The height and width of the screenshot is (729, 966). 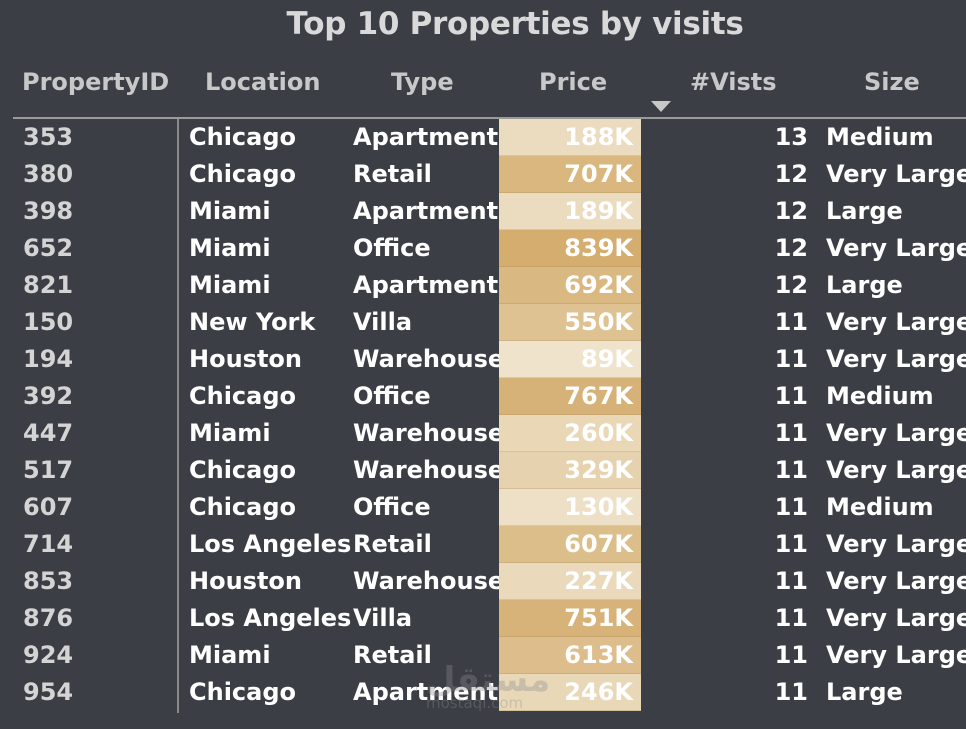 What do you see at coordinates (483, 470) in the screenshot?
I see `table-row: 517 Chicago Warehouse 329K 11 Very Large` at bounding box center [483, 470].